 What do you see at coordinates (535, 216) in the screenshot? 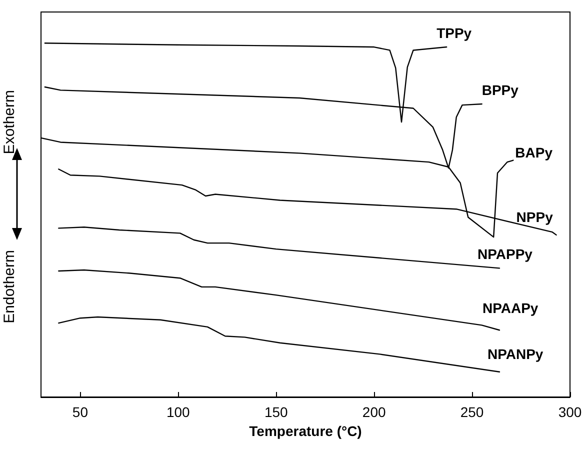
I see `series-label: NPPy` at bounding box center [535, 216].